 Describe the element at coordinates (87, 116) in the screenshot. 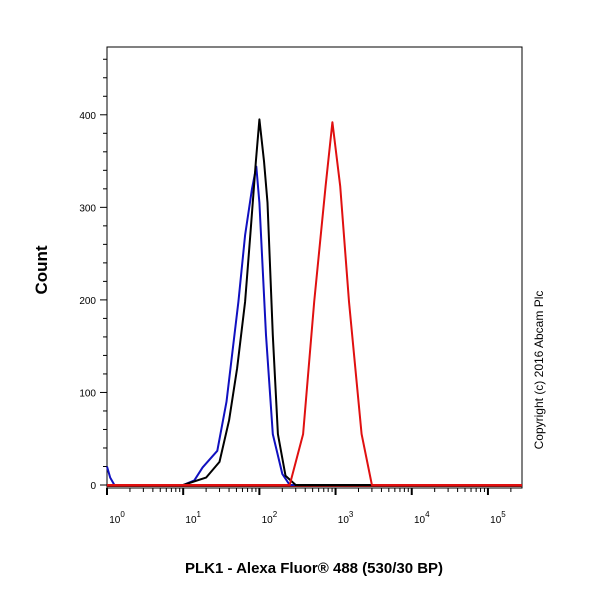

I see `y-tick-label: 400` at that location.